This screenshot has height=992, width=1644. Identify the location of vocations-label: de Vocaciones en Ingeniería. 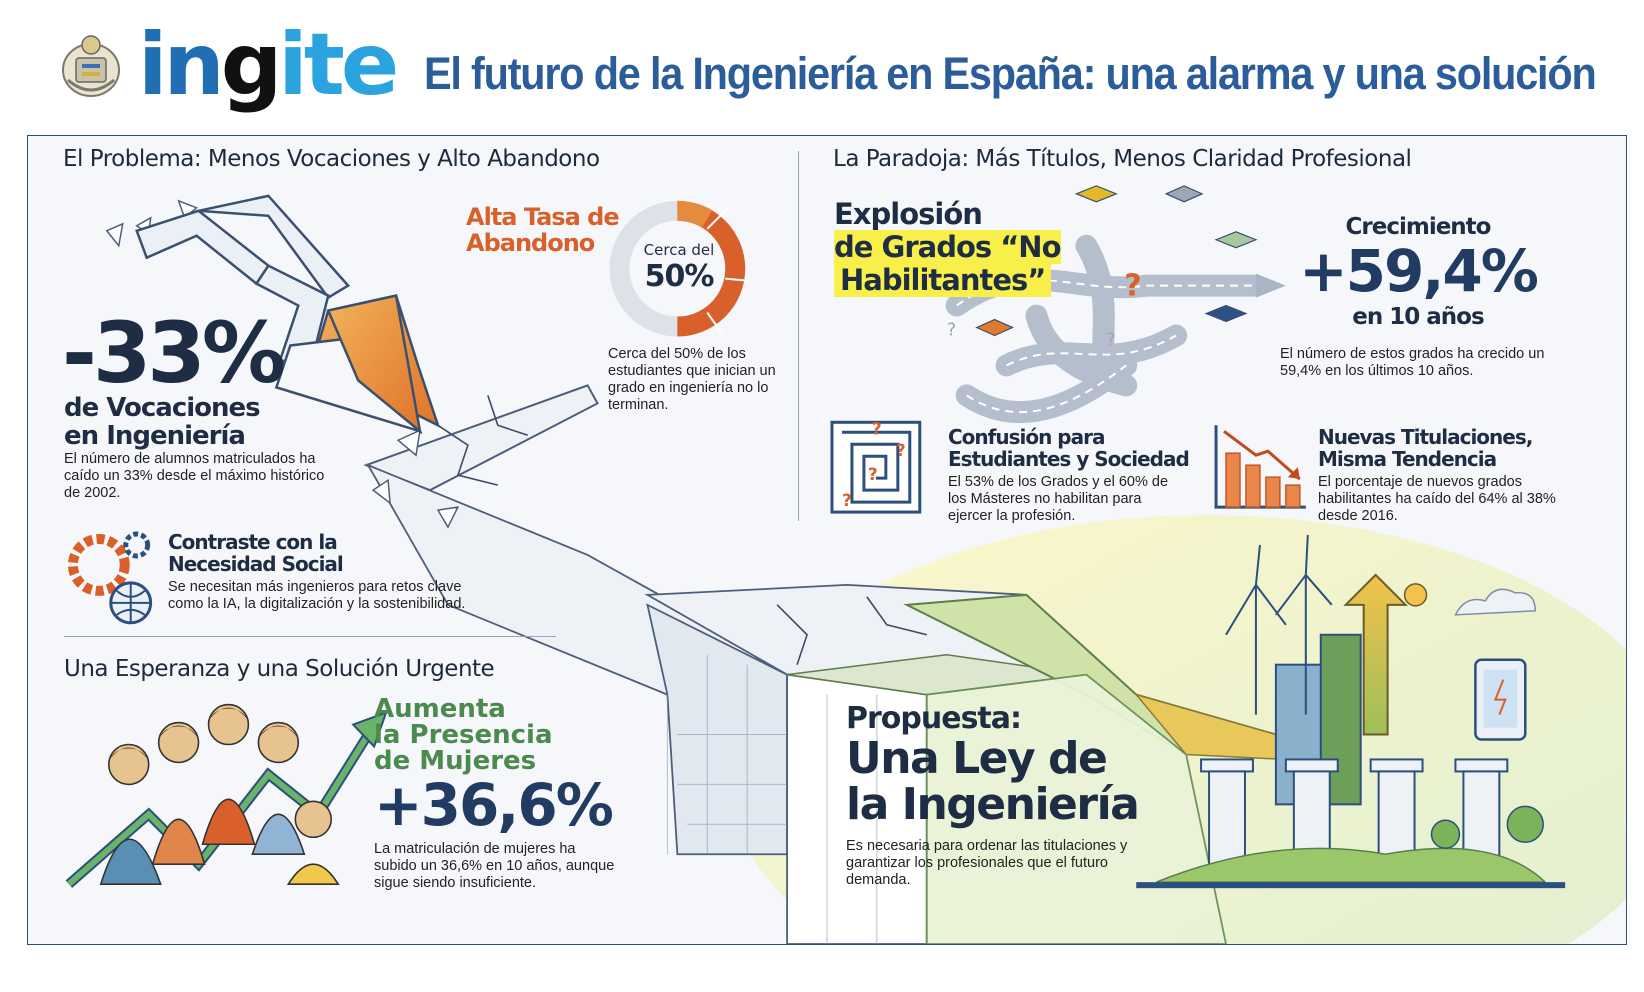
(162, 422).